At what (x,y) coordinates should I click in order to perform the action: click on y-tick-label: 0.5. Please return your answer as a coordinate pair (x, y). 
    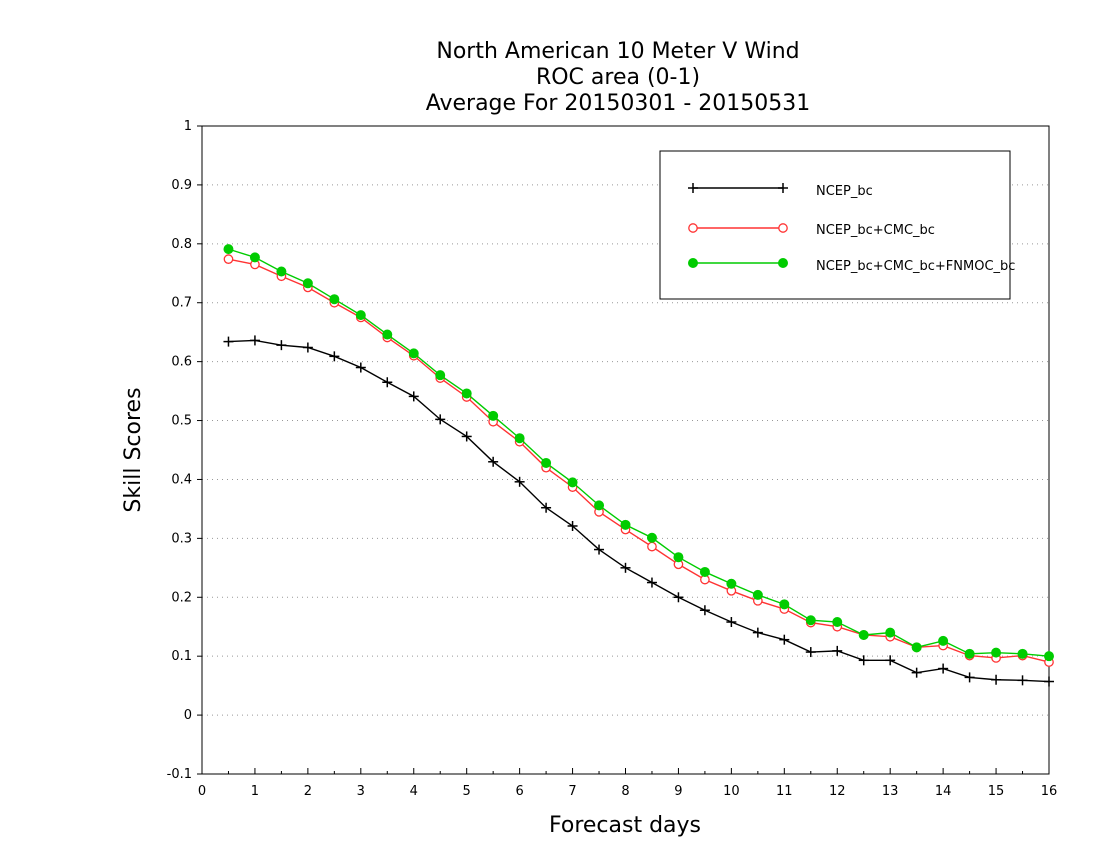
    Looking at the image, I should click on (181, 421).